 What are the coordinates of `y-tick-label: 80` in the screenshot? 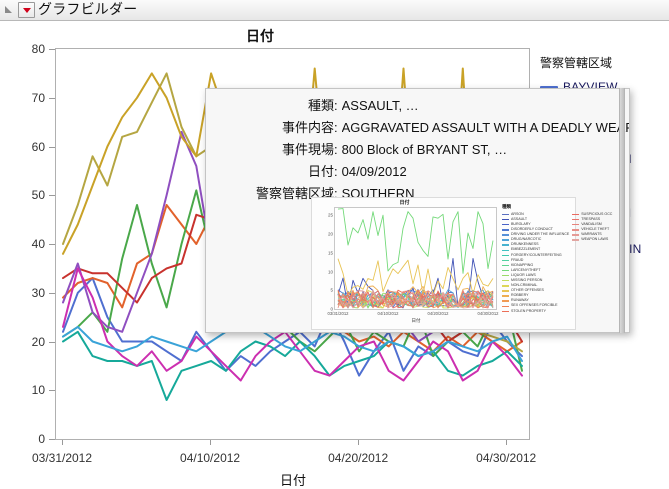 It's located at (38, 49).